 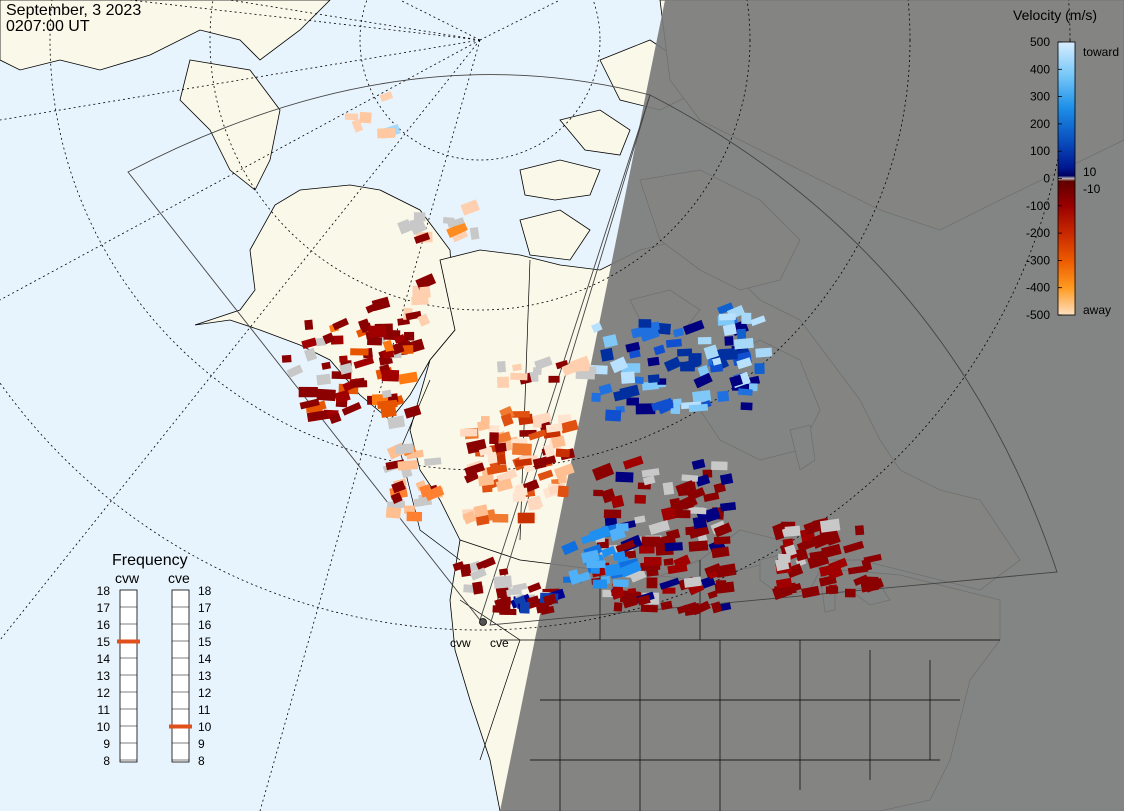 I want to click on frequency-tick-label: 11, so click(x=204, y=710).